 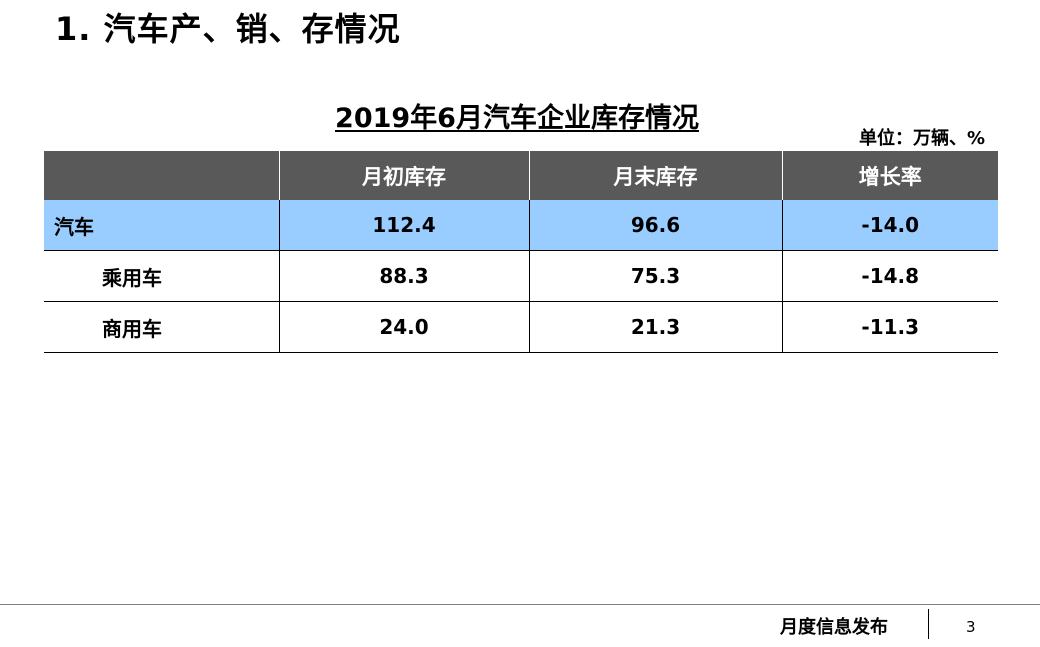 I want to click on table-row-commercial-vehicles: 商用车 24.0 21.3 -11.3, so click(x=521, y=327).